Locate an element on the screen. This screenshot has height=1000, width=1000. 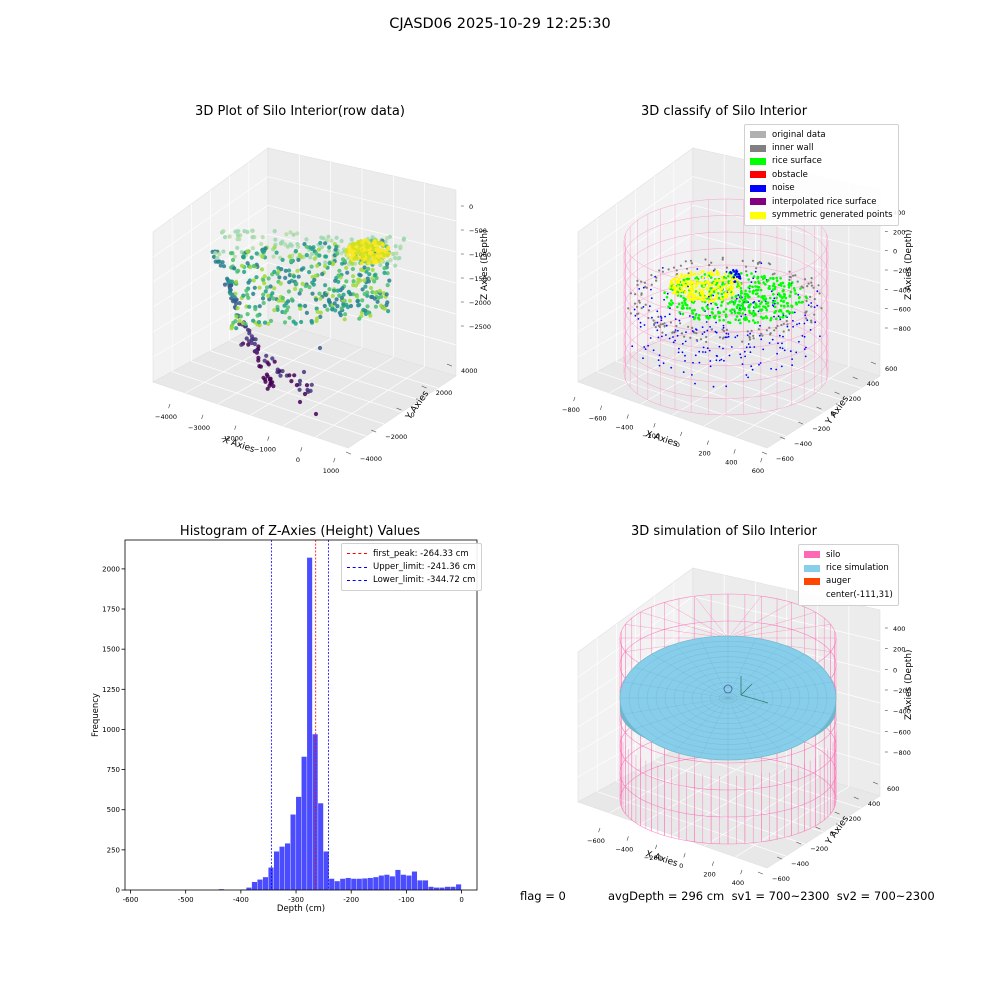
panel1-y-tick-mark is located at coordinates (449, 365).